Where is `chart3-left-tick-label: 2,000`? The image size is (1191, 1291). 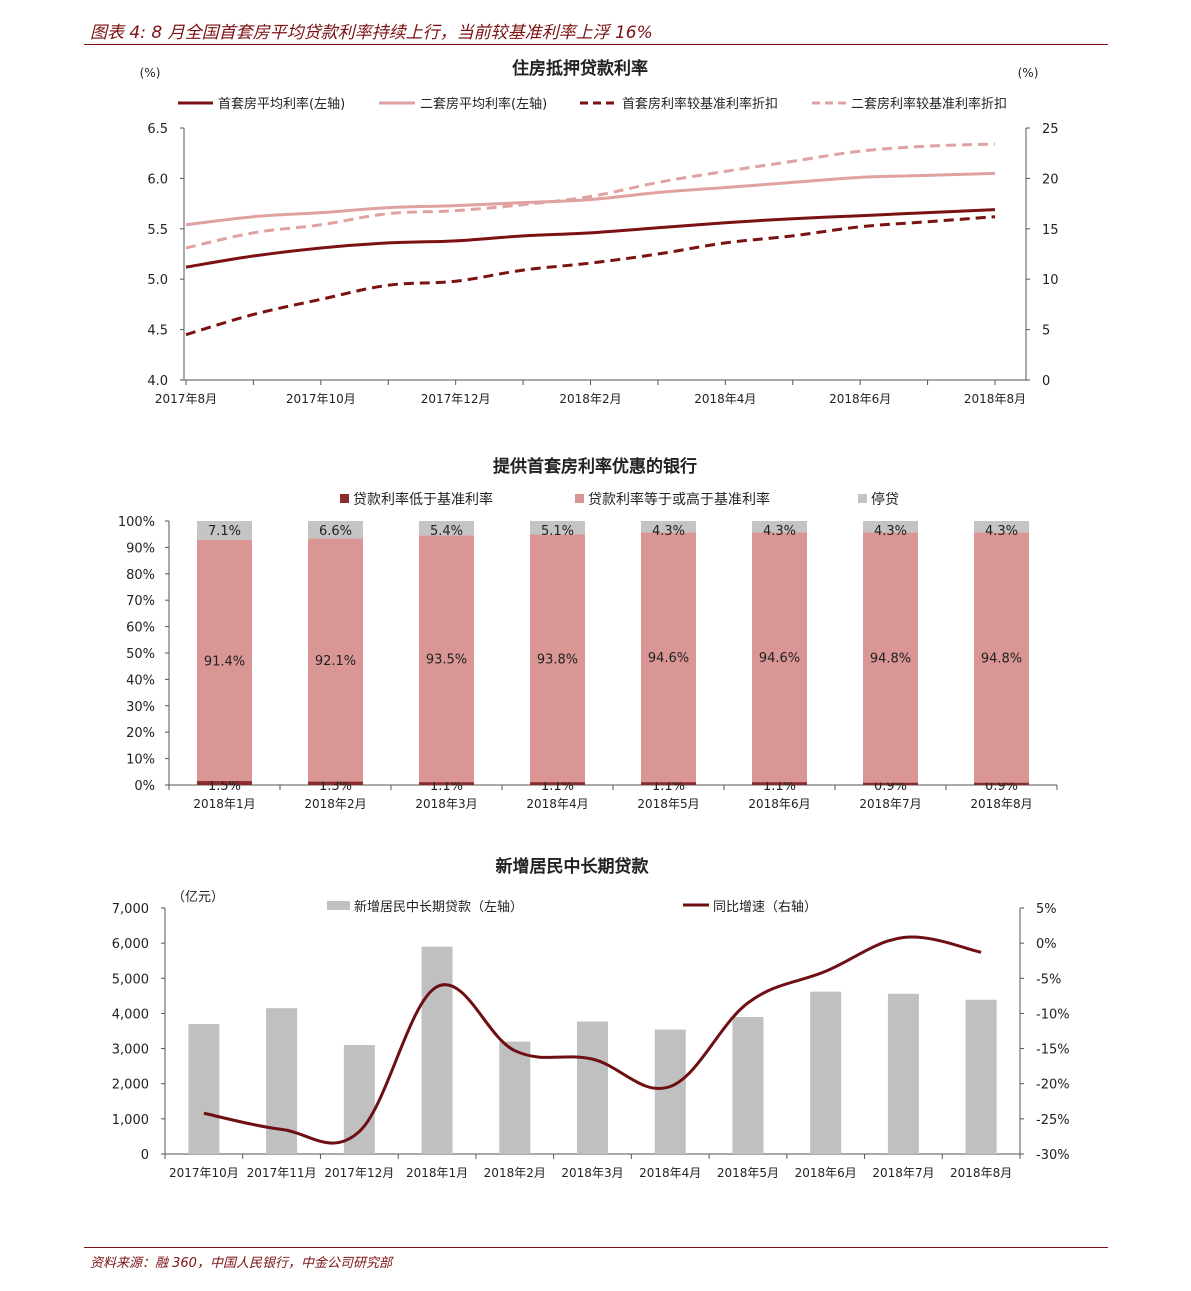
chart3-left-tick-label: 2,000 is located at coordinates (130, 1085).